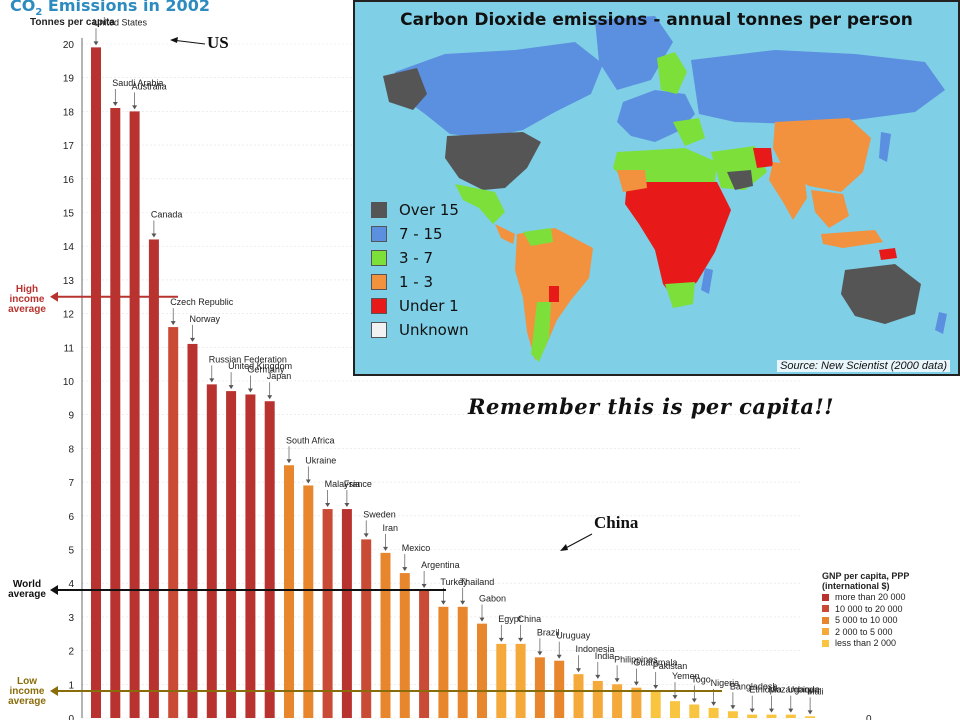  Describe the element at coordinates (864, 631) in the screenshot. I see `legend-label: 2 000 to 5 000` at that location.